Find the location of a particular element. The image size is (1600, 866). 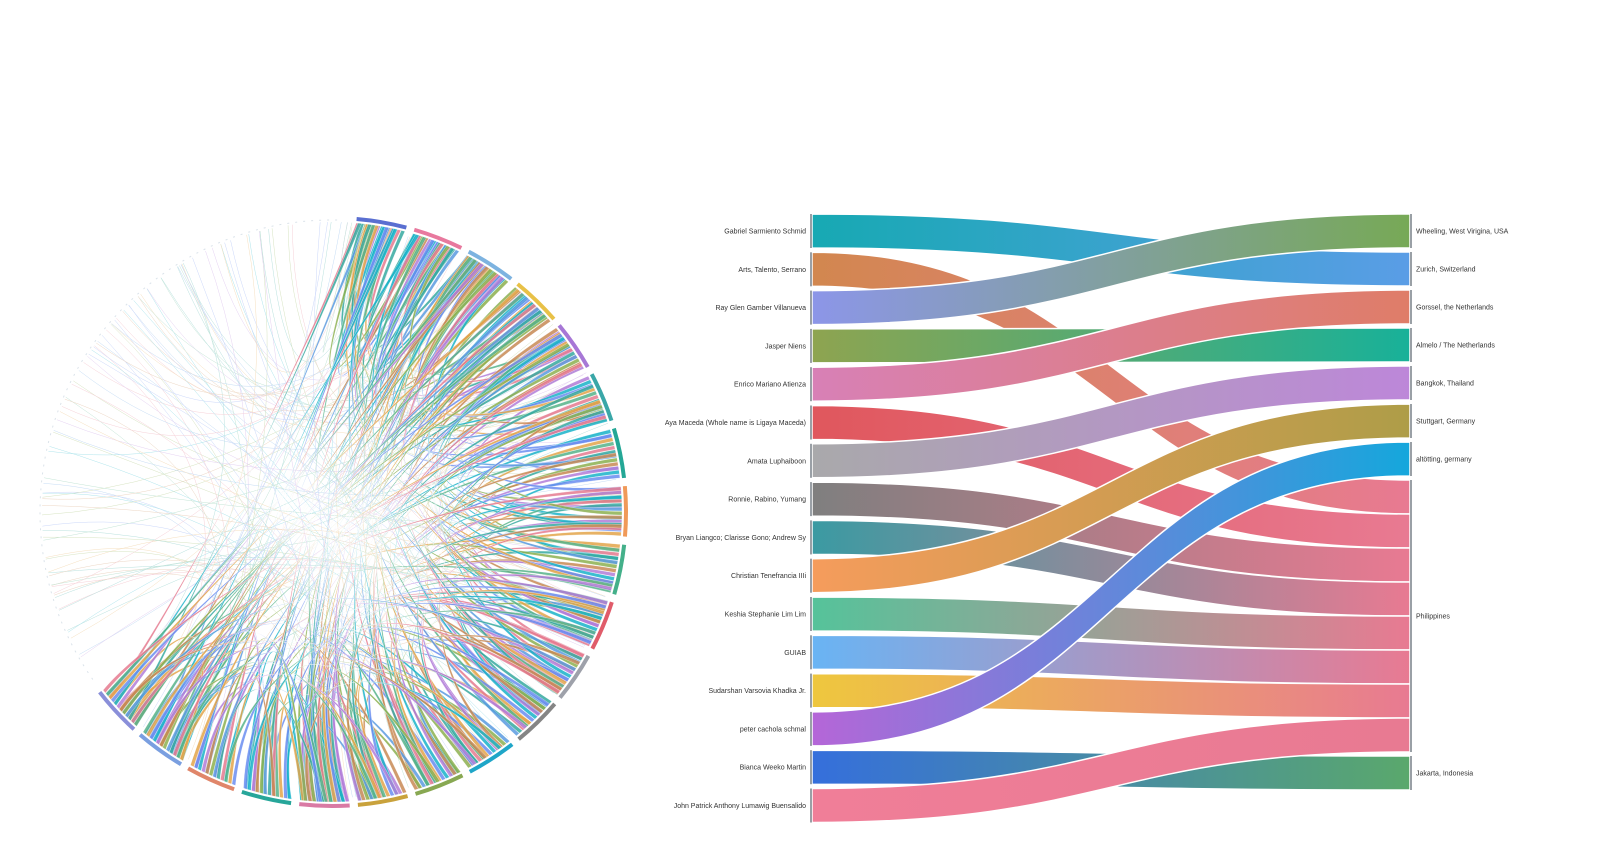

sankey-target-label: Wheeling, West Virigina, USA is located at coordinates (1462, 232).